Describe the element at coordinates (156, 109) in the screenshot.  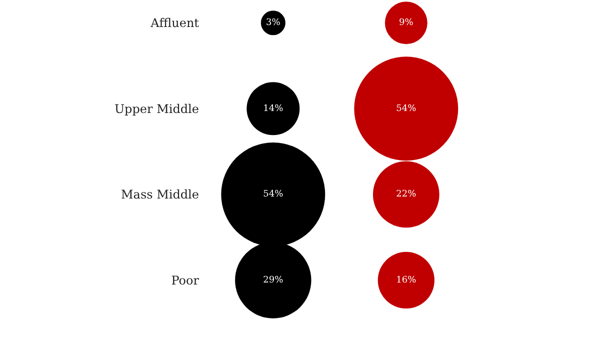
I see `category-label: Upper Middle` at that location.